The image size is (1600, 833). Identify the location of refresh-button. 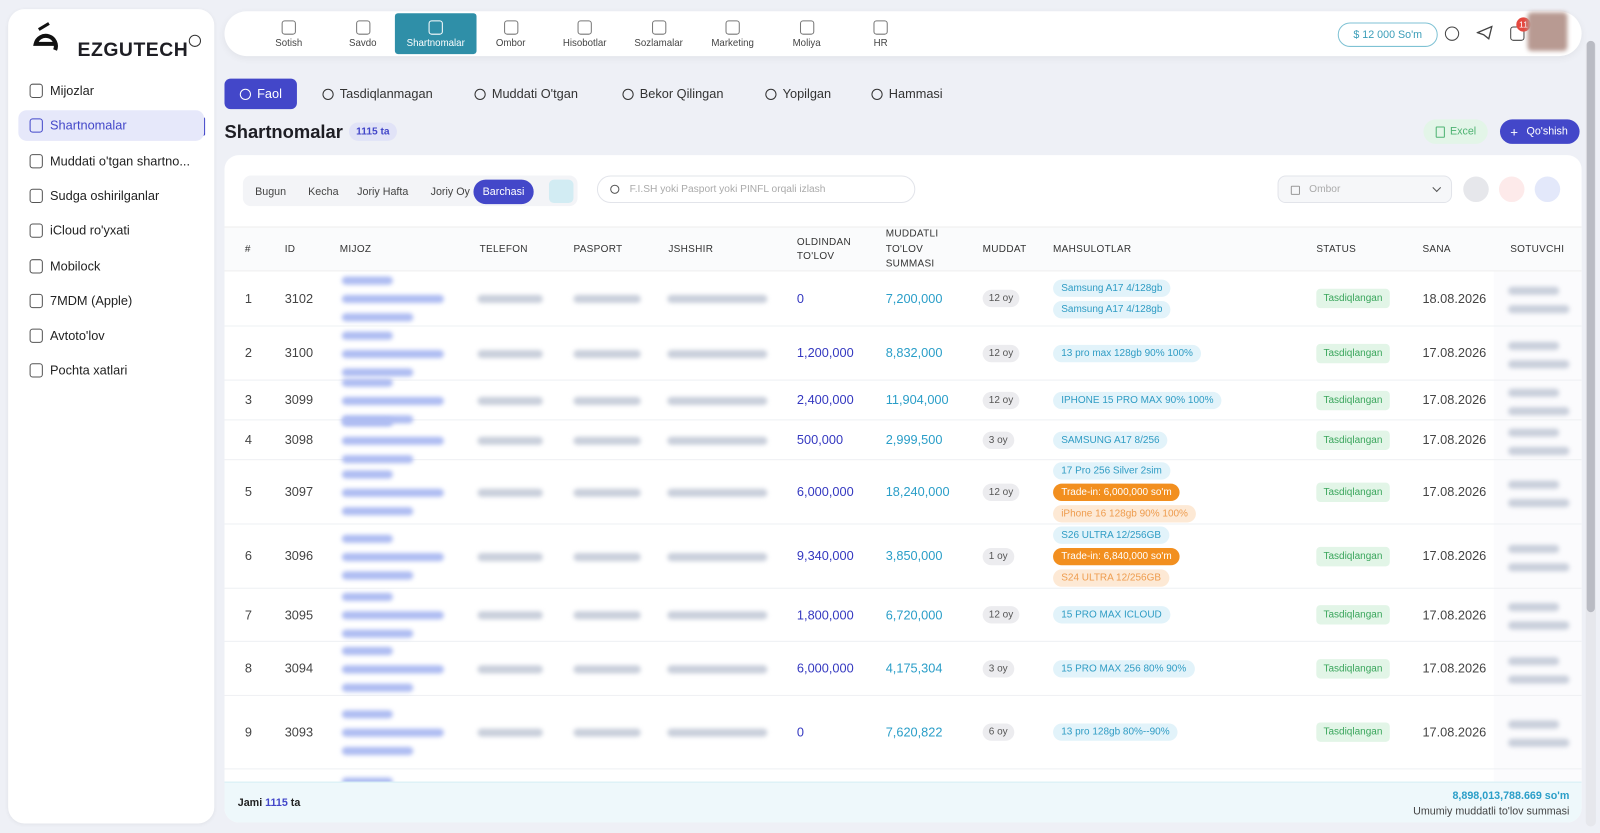
(1547, 189).